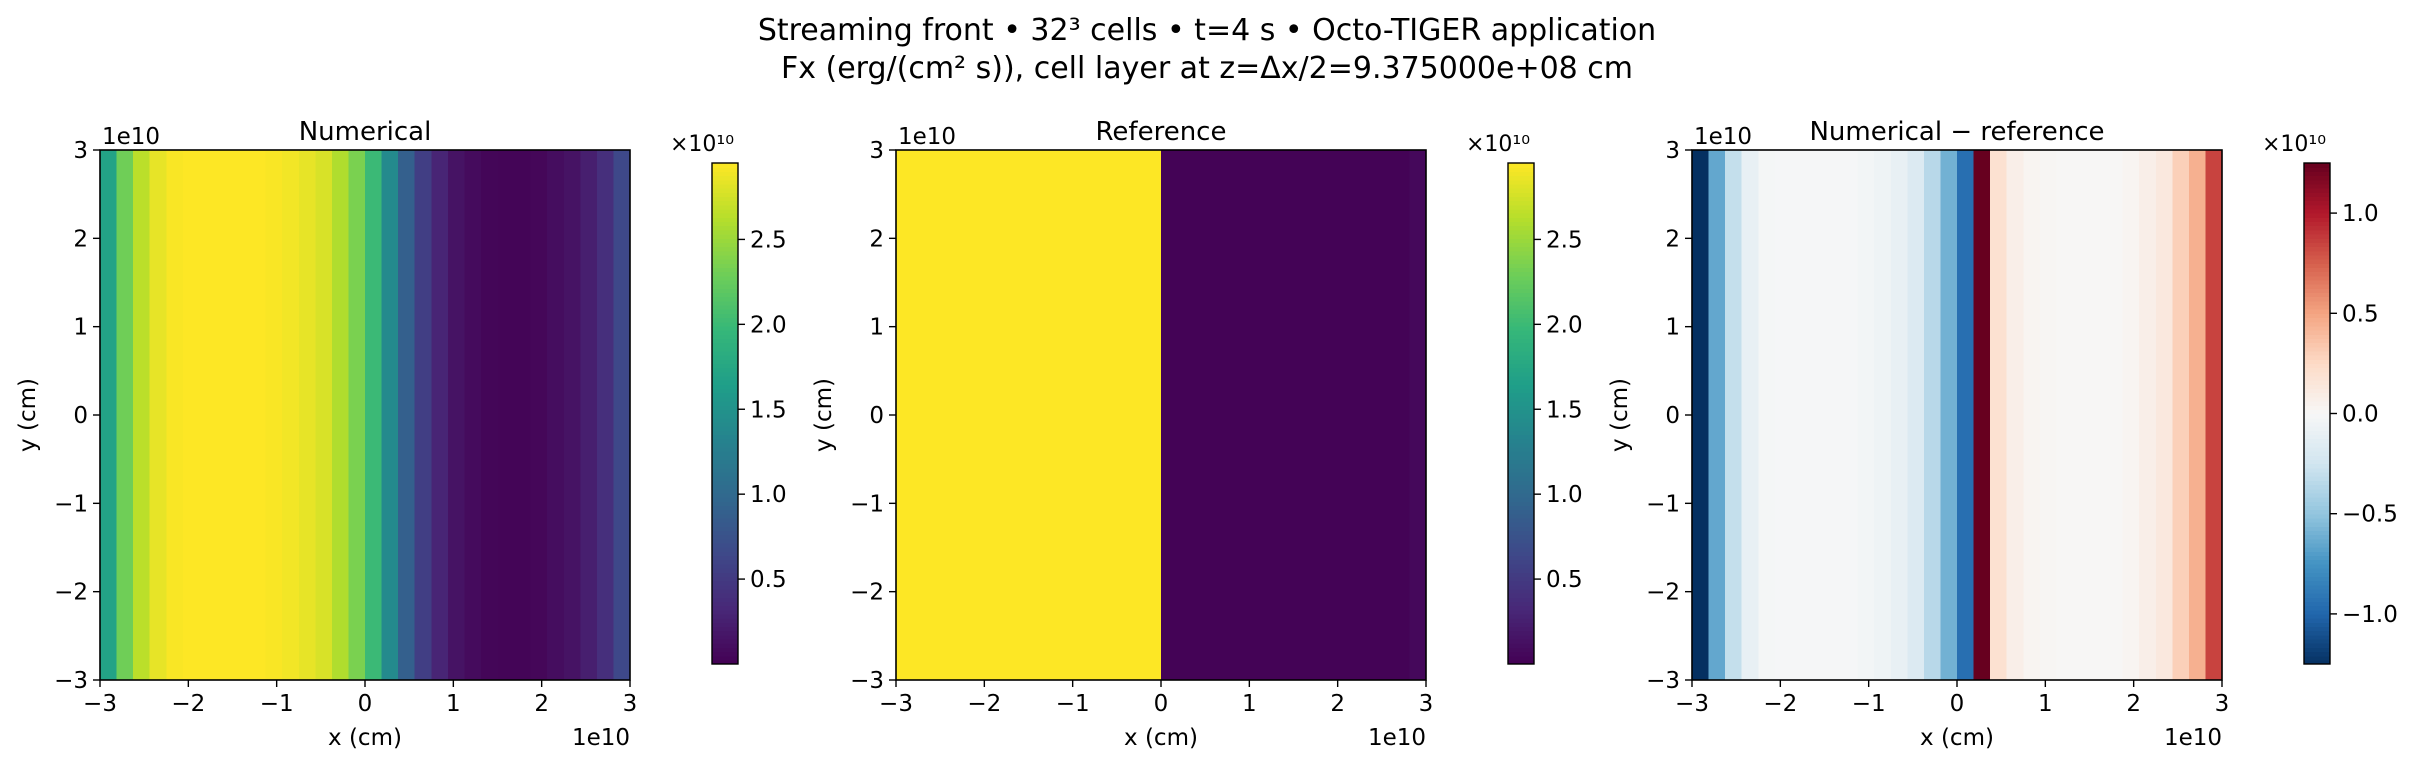 The height and width of the screenshot is (763, 2414). I want to click on y-tick-label: 3, so click(80, 151).